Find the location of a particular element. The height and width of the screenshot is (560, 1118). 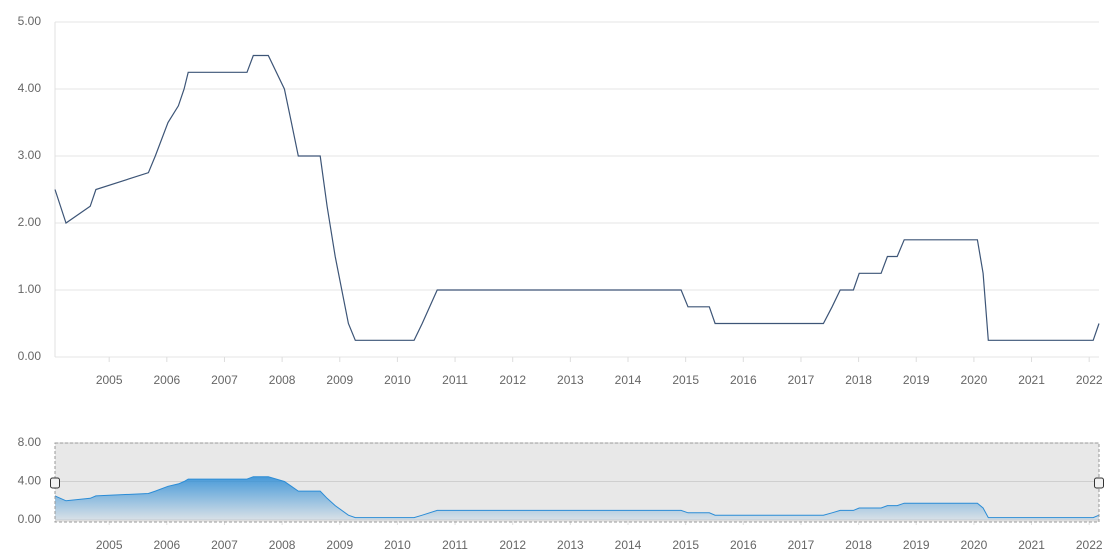

navigator-line is located at coordinates (577, 497).